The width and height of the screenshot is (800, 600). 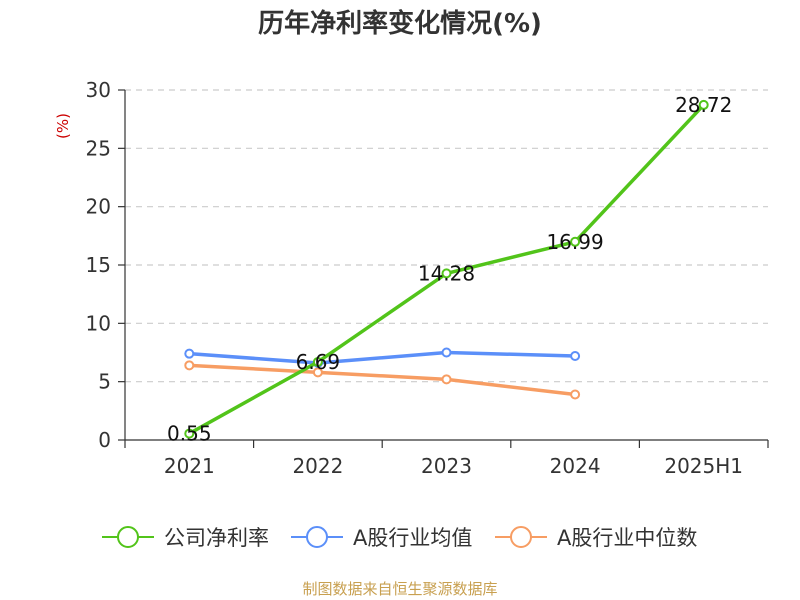 What do you see at coordinates (98, 148) in the screenshot?
I see `y-tick-label: 25` at bounding box center [98, 148].